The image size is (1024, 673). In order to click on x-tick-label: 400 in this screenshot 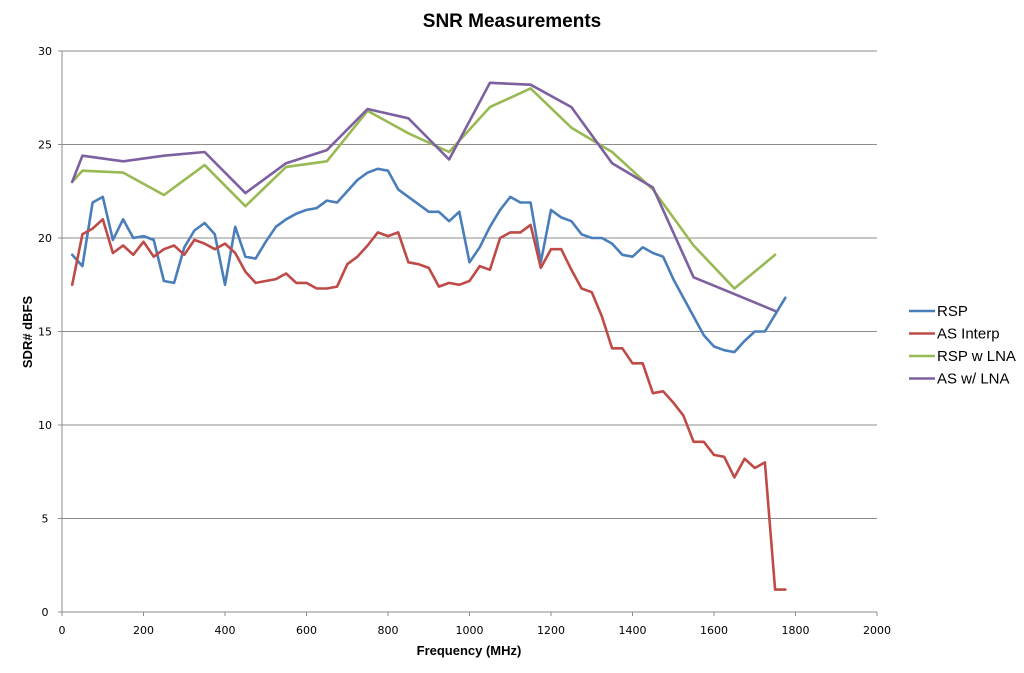, I will do `click(225, 630)`.